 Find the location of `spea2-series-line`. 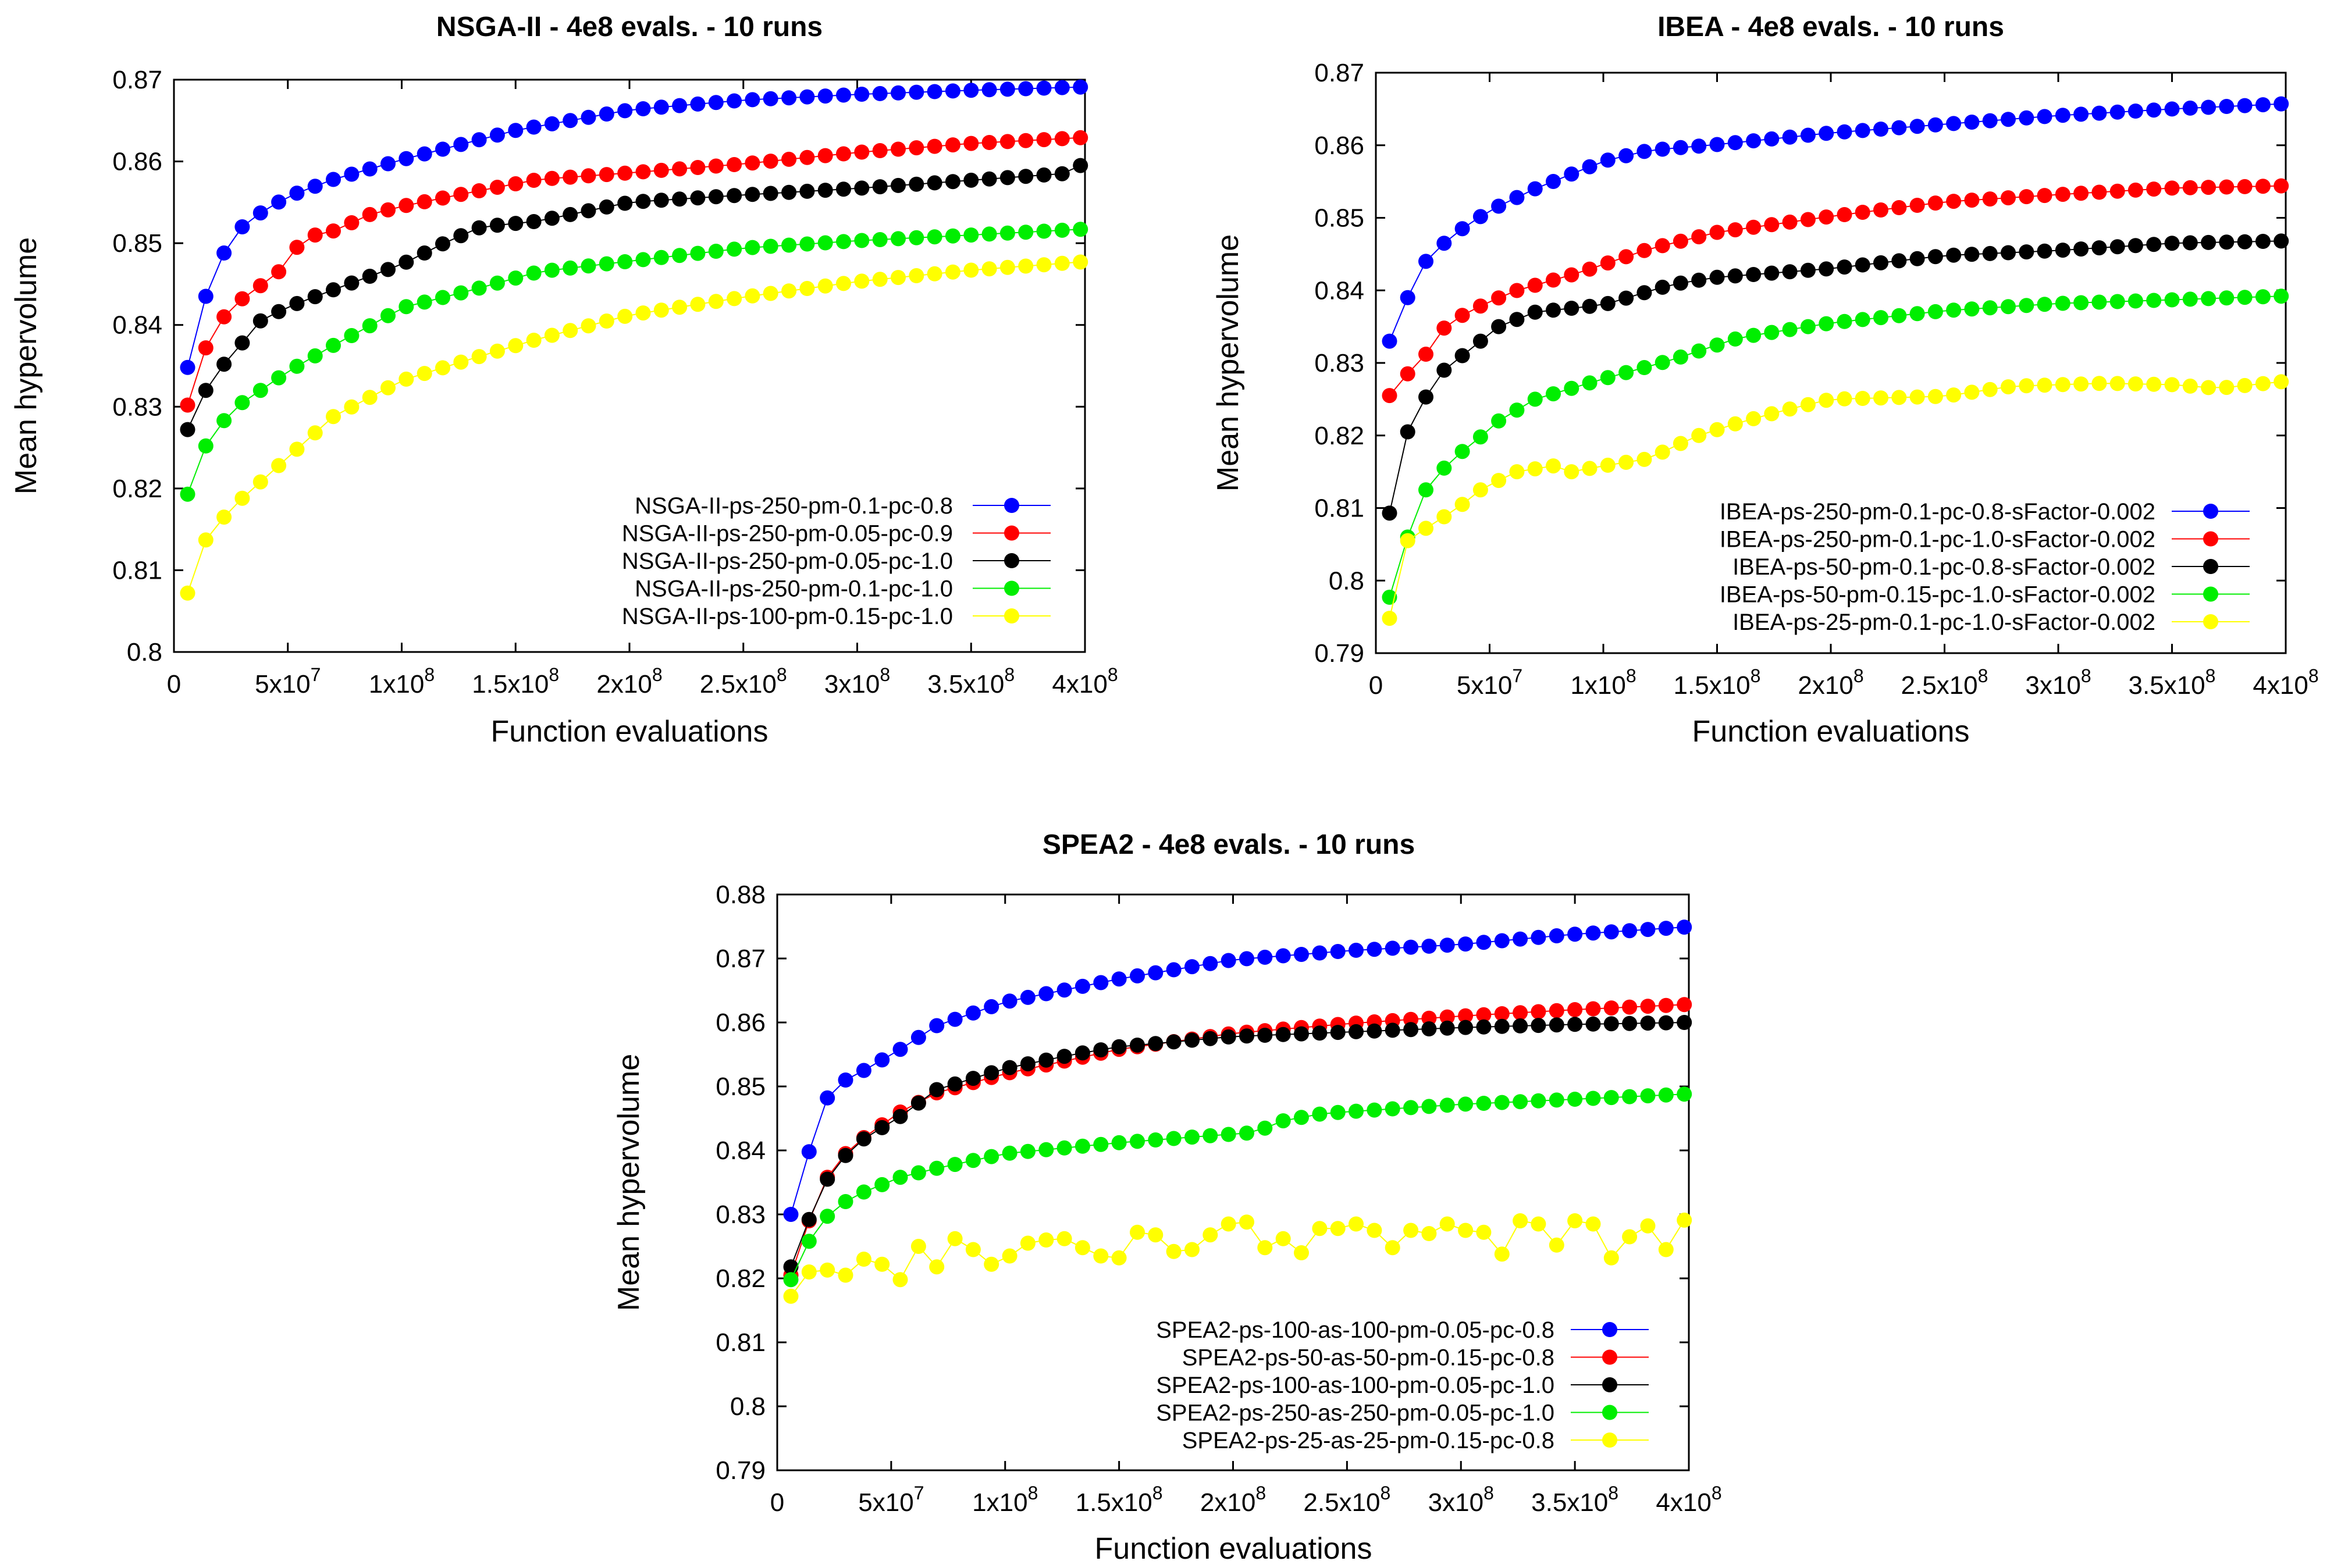

spea2-series-line is located at coordinates (1237, 1186).